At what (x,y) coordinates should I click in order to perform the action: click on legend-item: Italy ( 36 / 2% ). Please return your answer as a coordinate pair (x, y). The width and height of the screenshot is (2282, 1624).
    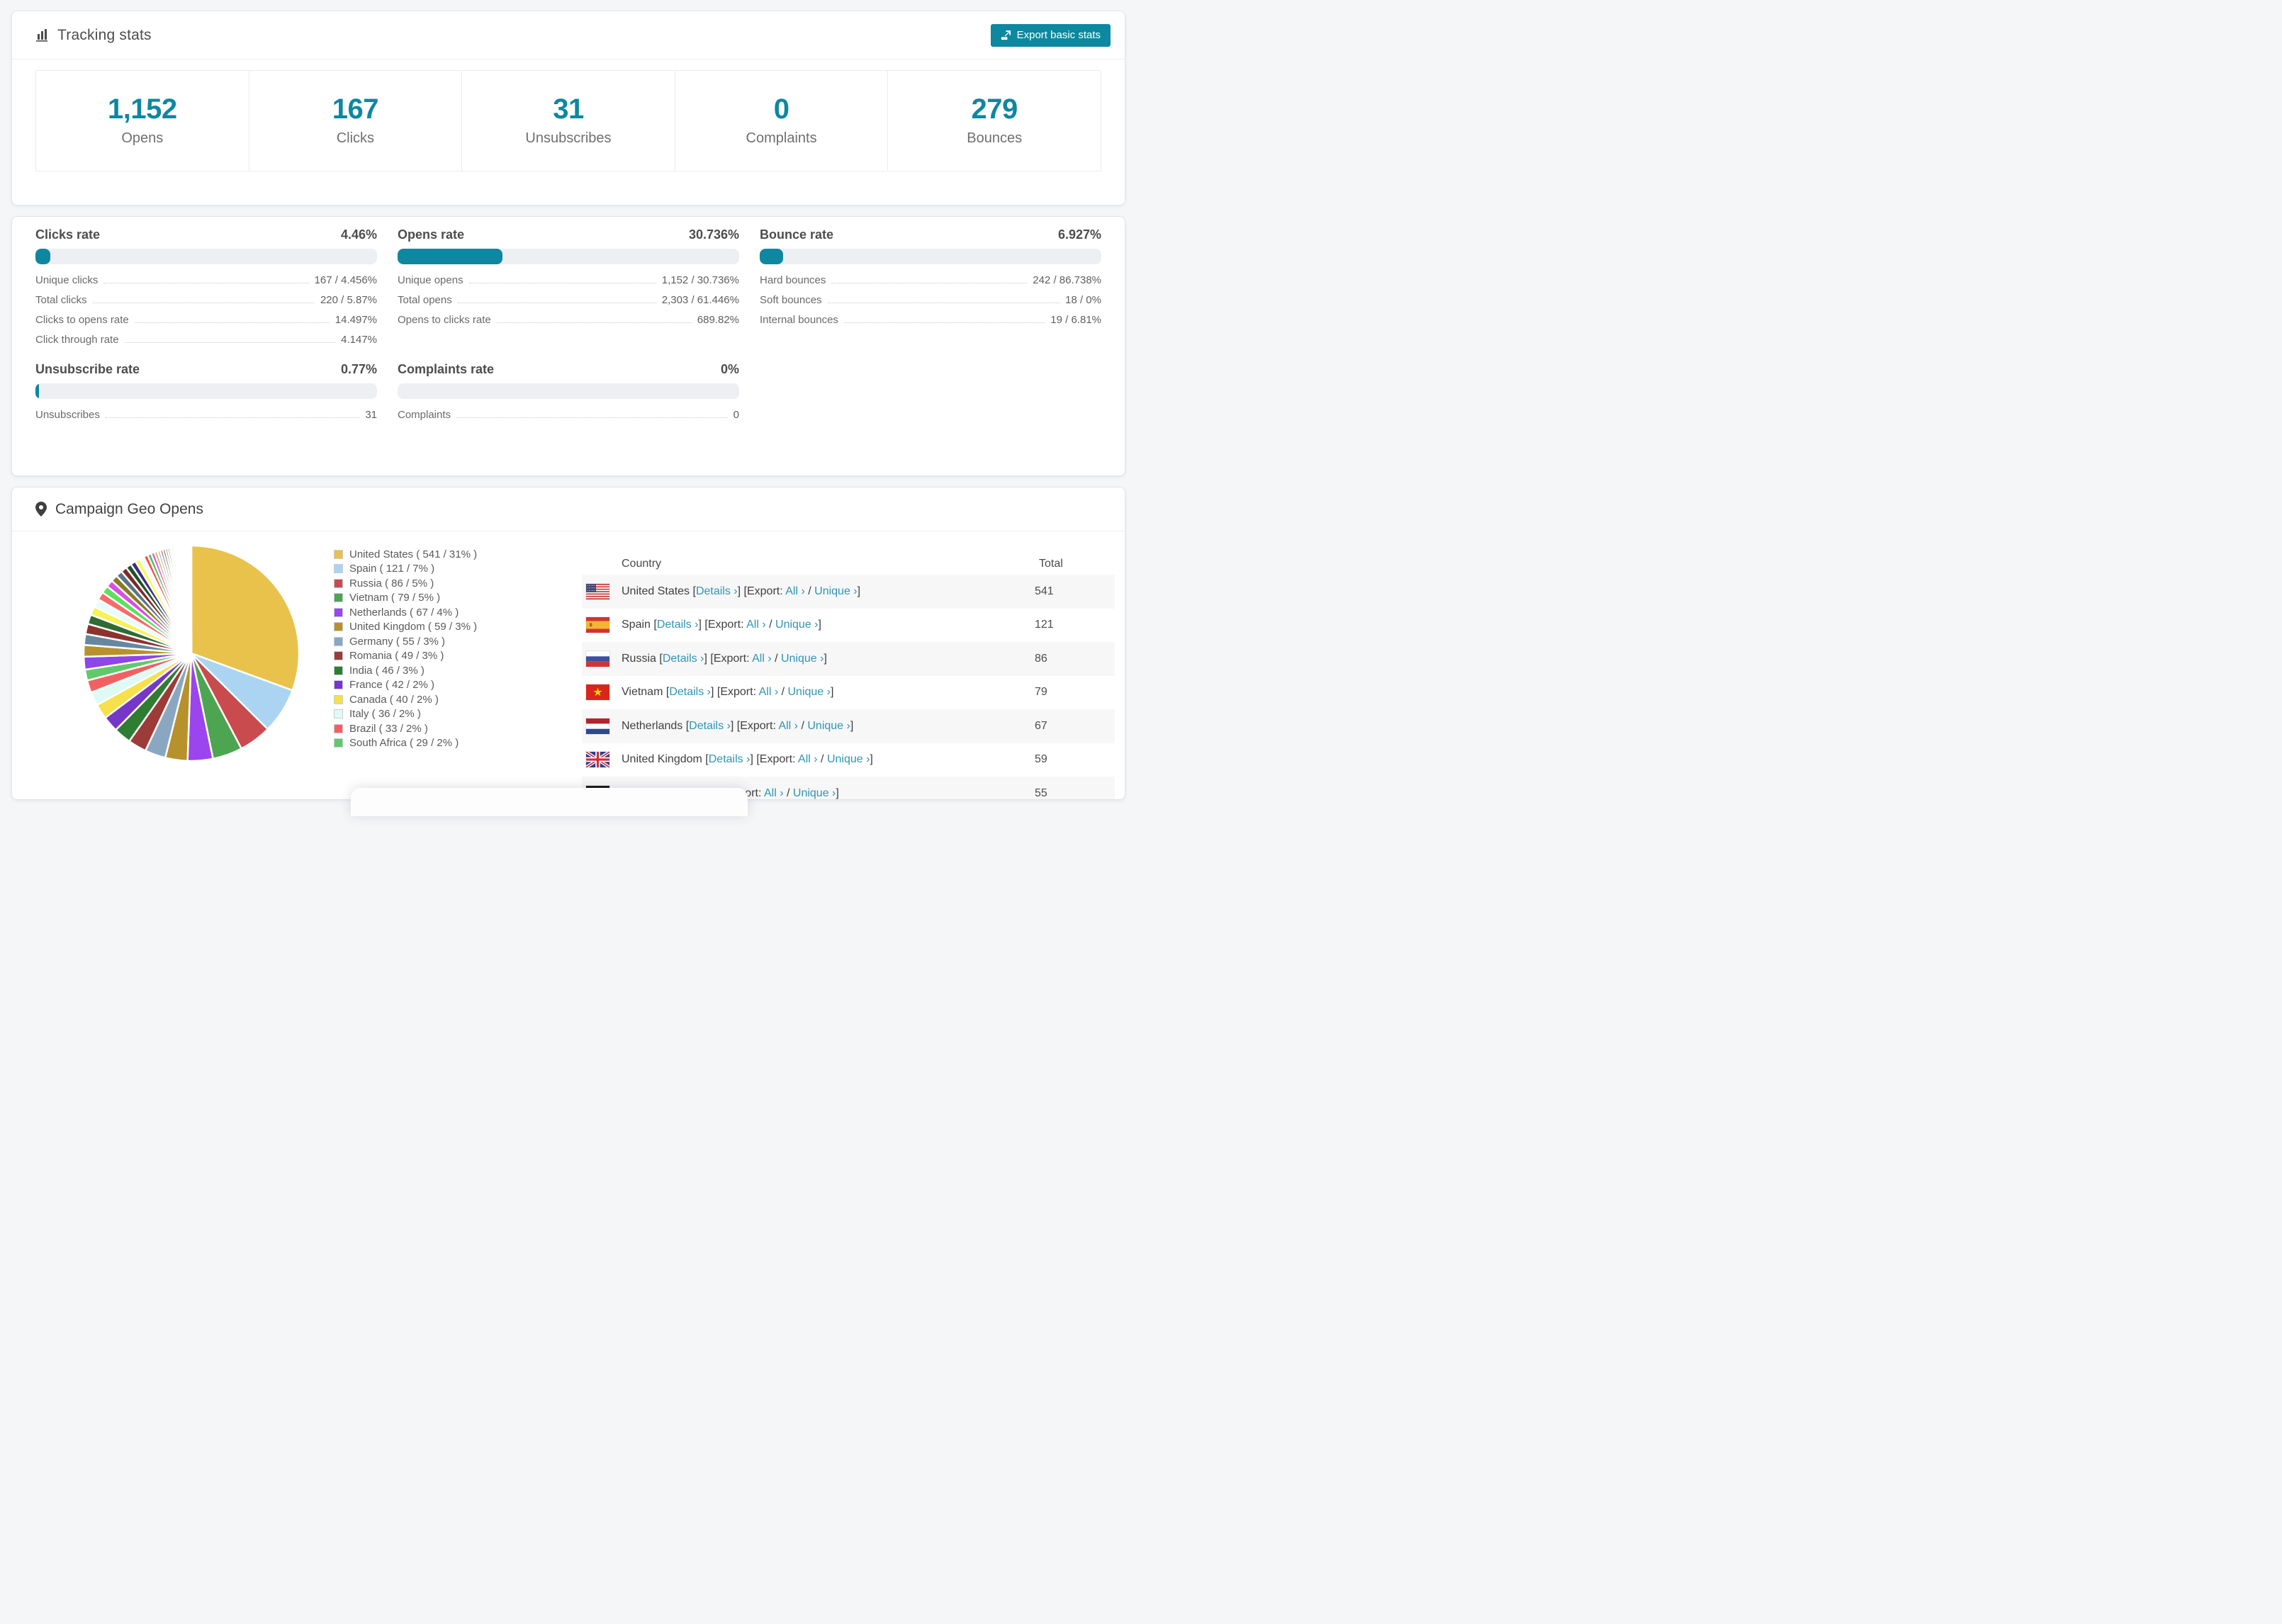
    Looking at the image, I should click on (405, 714).